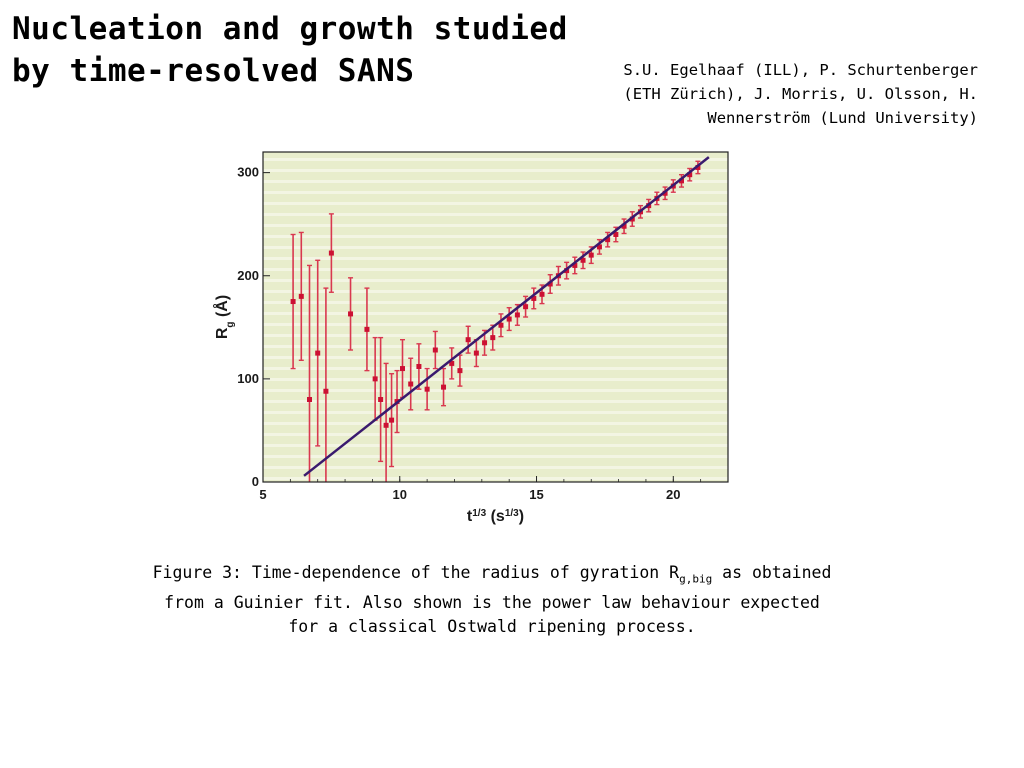 Image resolution: width=1024 pixels, height=768 pixels. I want to click on x-tick-label: 15, so click(536, 494).